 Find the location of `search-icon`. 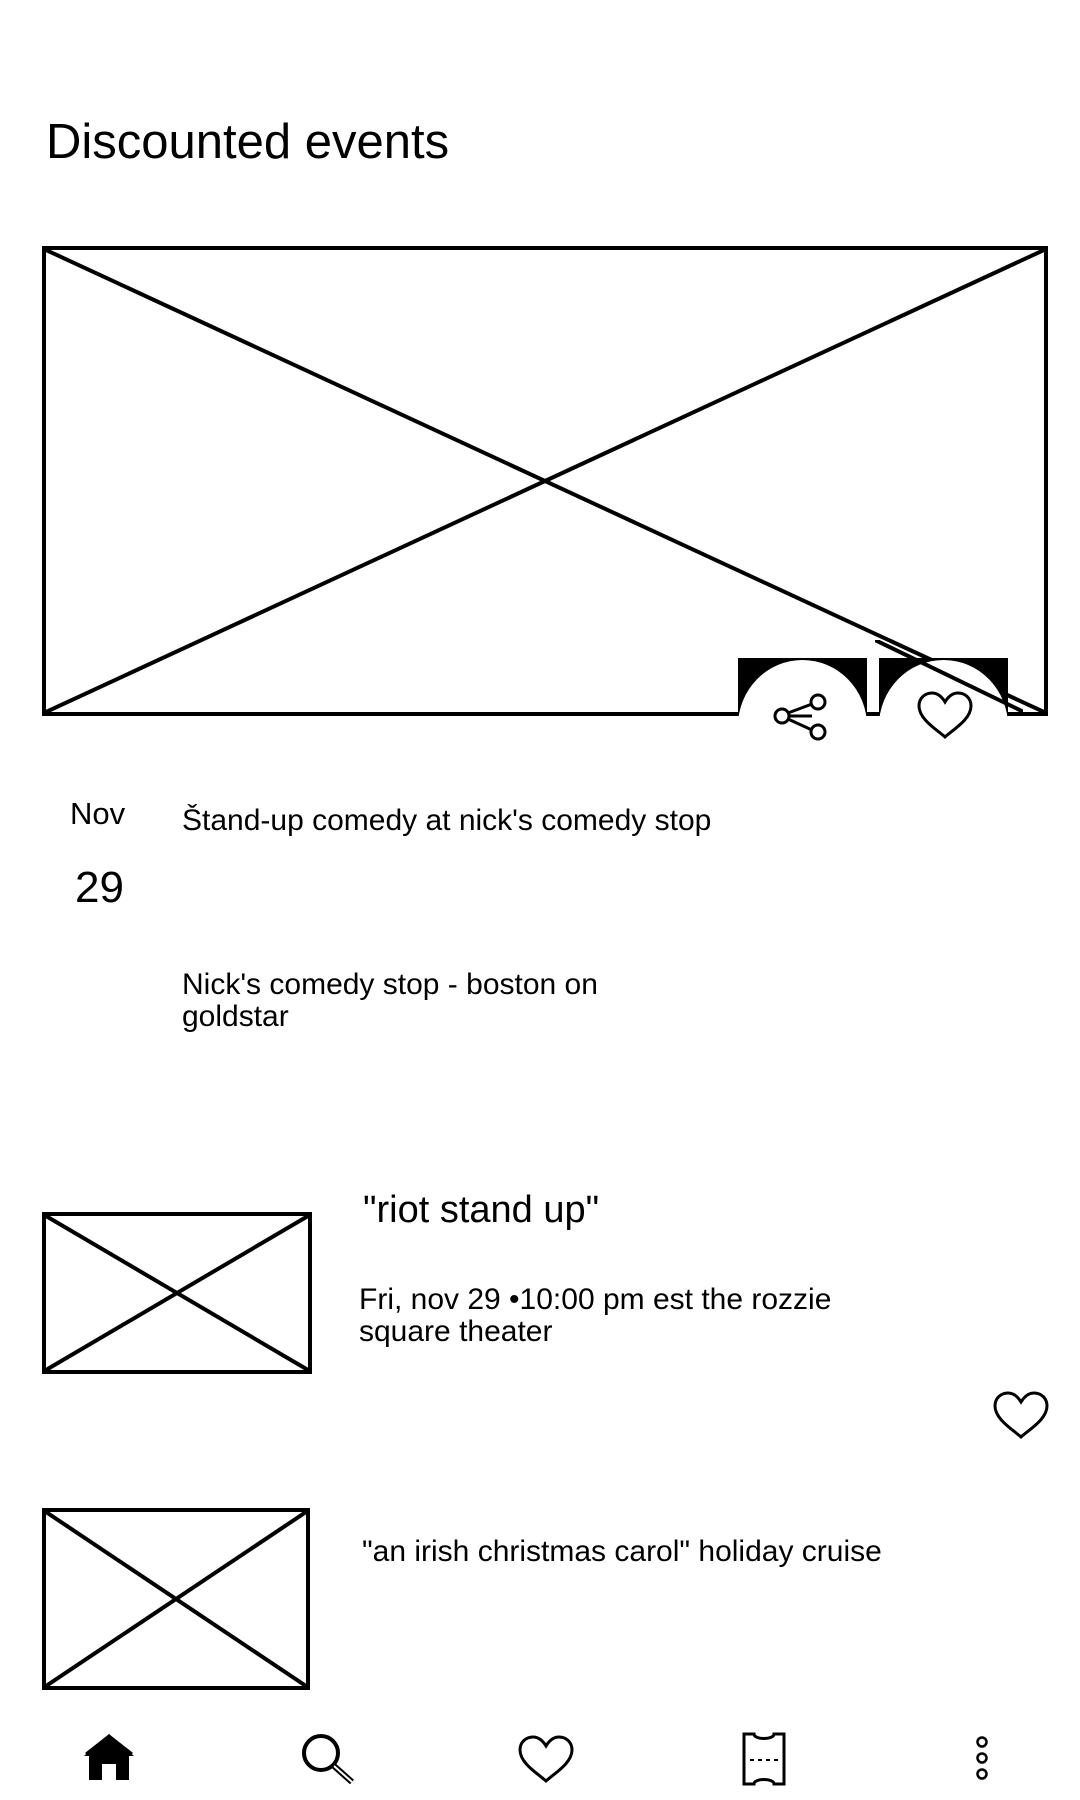

search-icon is located at coordinates (328, 1759).